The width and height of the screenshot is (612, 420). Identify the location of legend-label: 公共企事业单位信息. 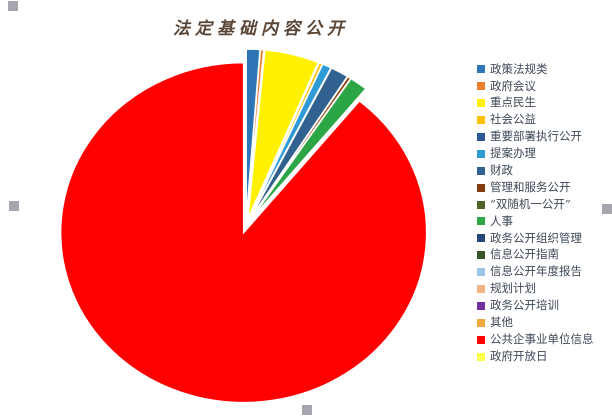
(542, 338).